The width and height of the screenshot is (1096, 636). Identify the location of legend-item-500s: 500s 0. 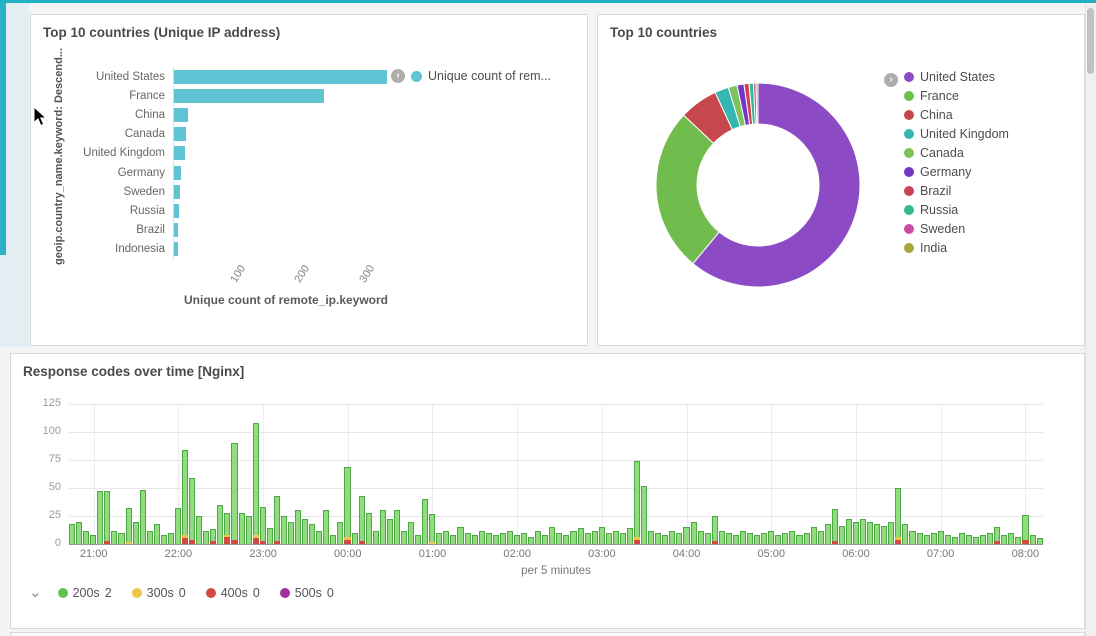
(306, 593).